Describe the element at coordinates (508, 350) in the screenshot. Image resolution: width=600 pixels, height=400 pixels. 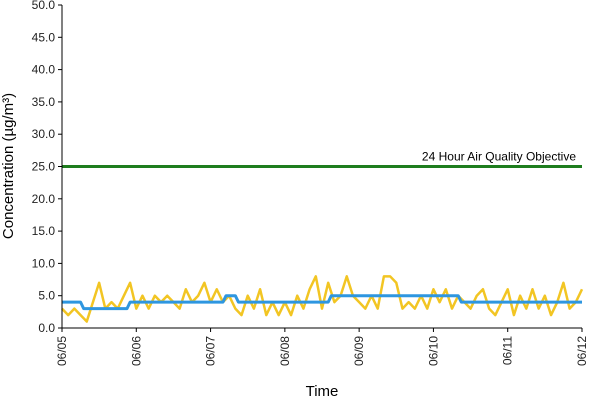
I see `x-tick-label: 06/11` at that location.